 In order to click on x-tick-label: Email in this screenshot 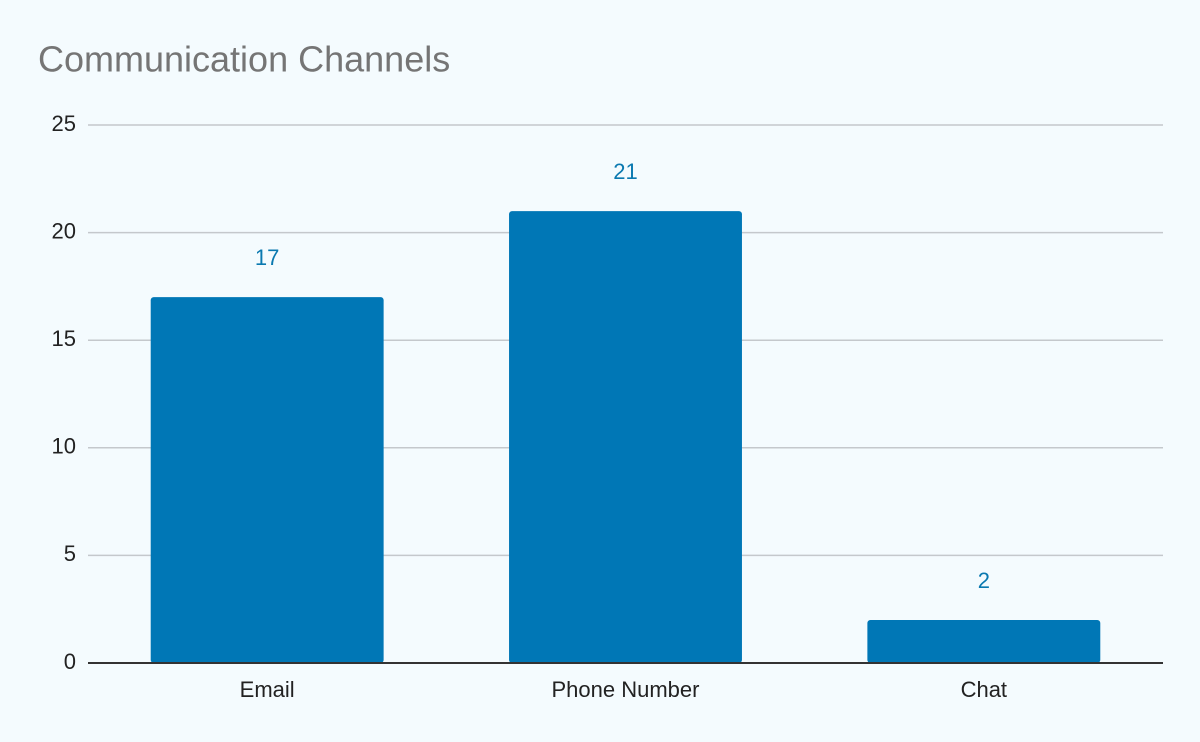, I will do `click(267, 689)`.